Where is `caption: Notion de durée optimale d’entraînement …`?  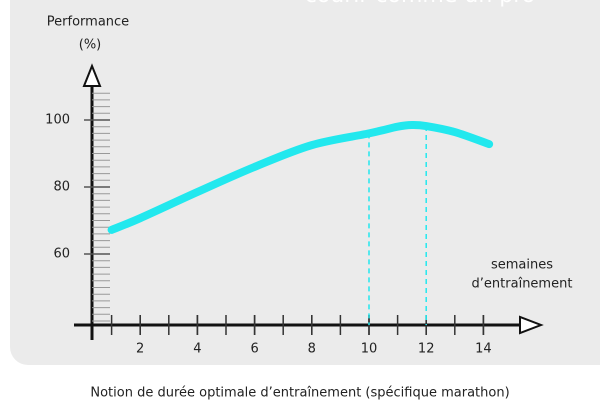
caption: Notion de durée optimale d’entraînement … is located at coordinates (299, 393).